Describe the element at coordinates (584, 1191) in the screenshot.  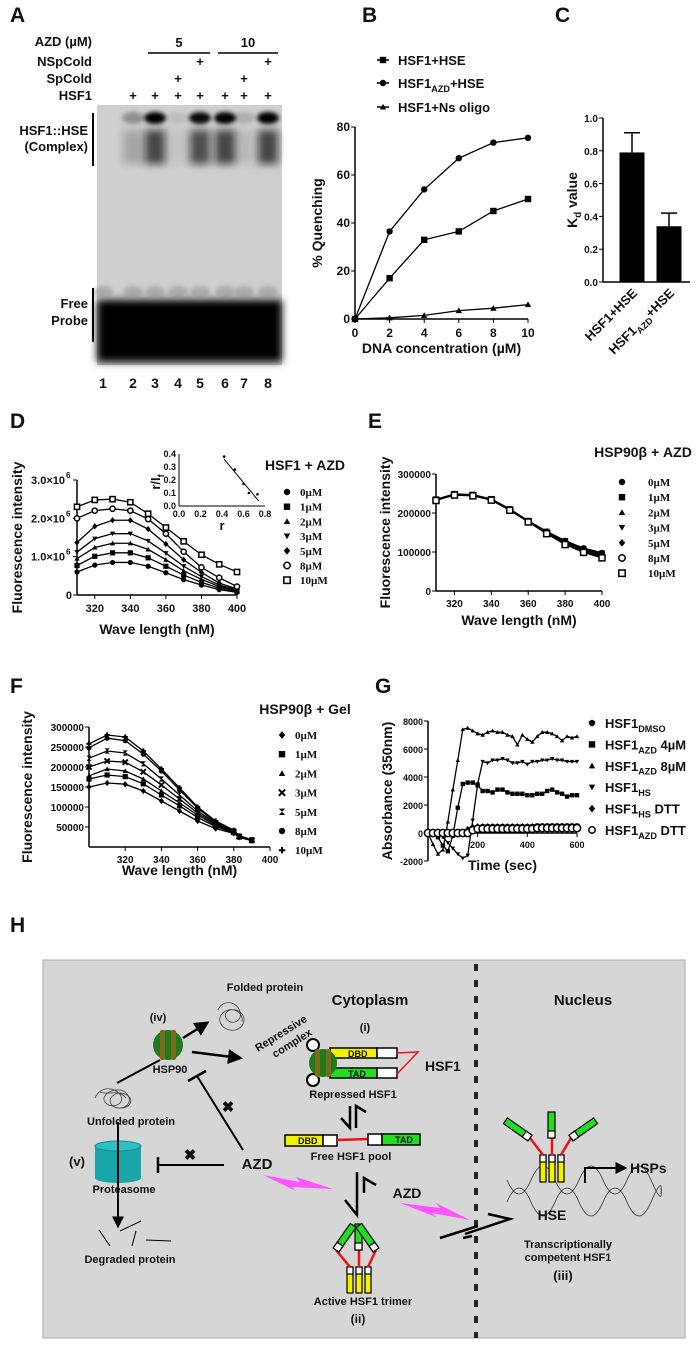
I see `dna-helix-icon` at that location.